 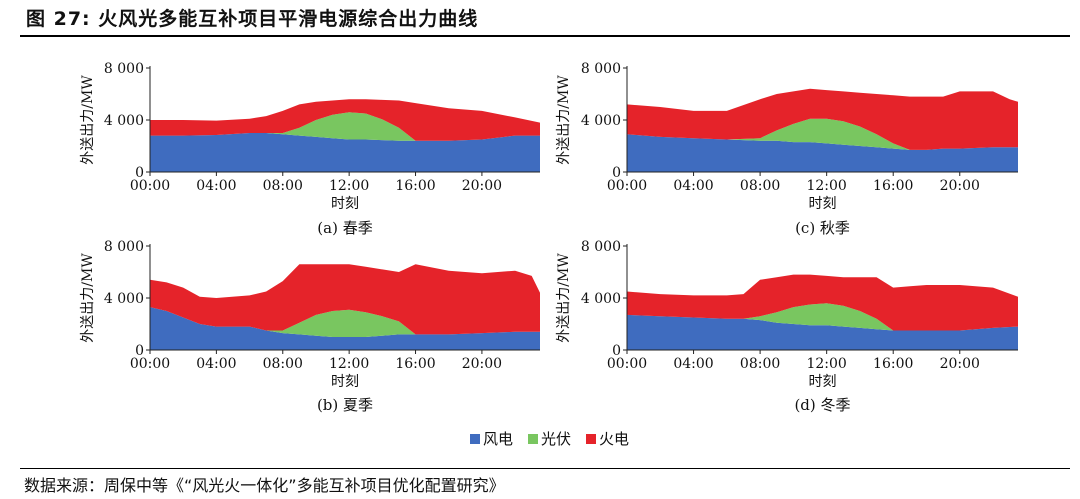 What do you see at coordinates (498, 439) in the screenshot?
I see `legend-label: 风电` at bounding box center [498, 439].